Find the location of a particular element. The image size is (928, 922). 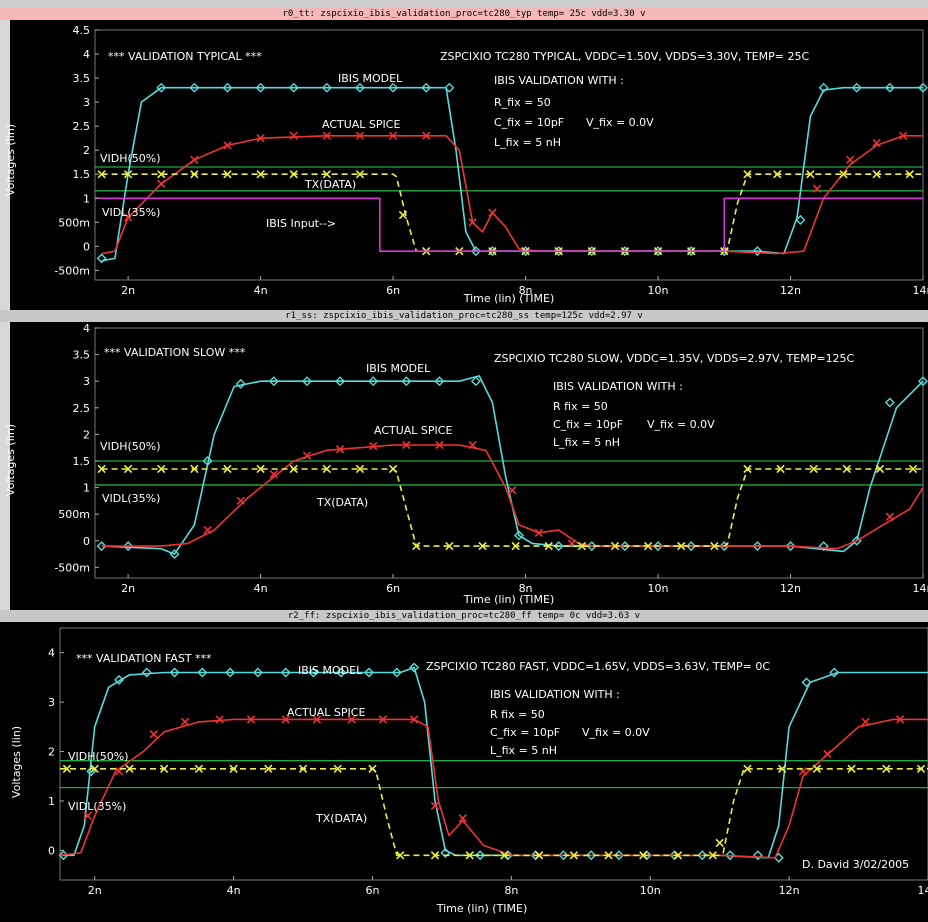

y-axis-label: Voltages (lin) is located at coordinates (16, 762).